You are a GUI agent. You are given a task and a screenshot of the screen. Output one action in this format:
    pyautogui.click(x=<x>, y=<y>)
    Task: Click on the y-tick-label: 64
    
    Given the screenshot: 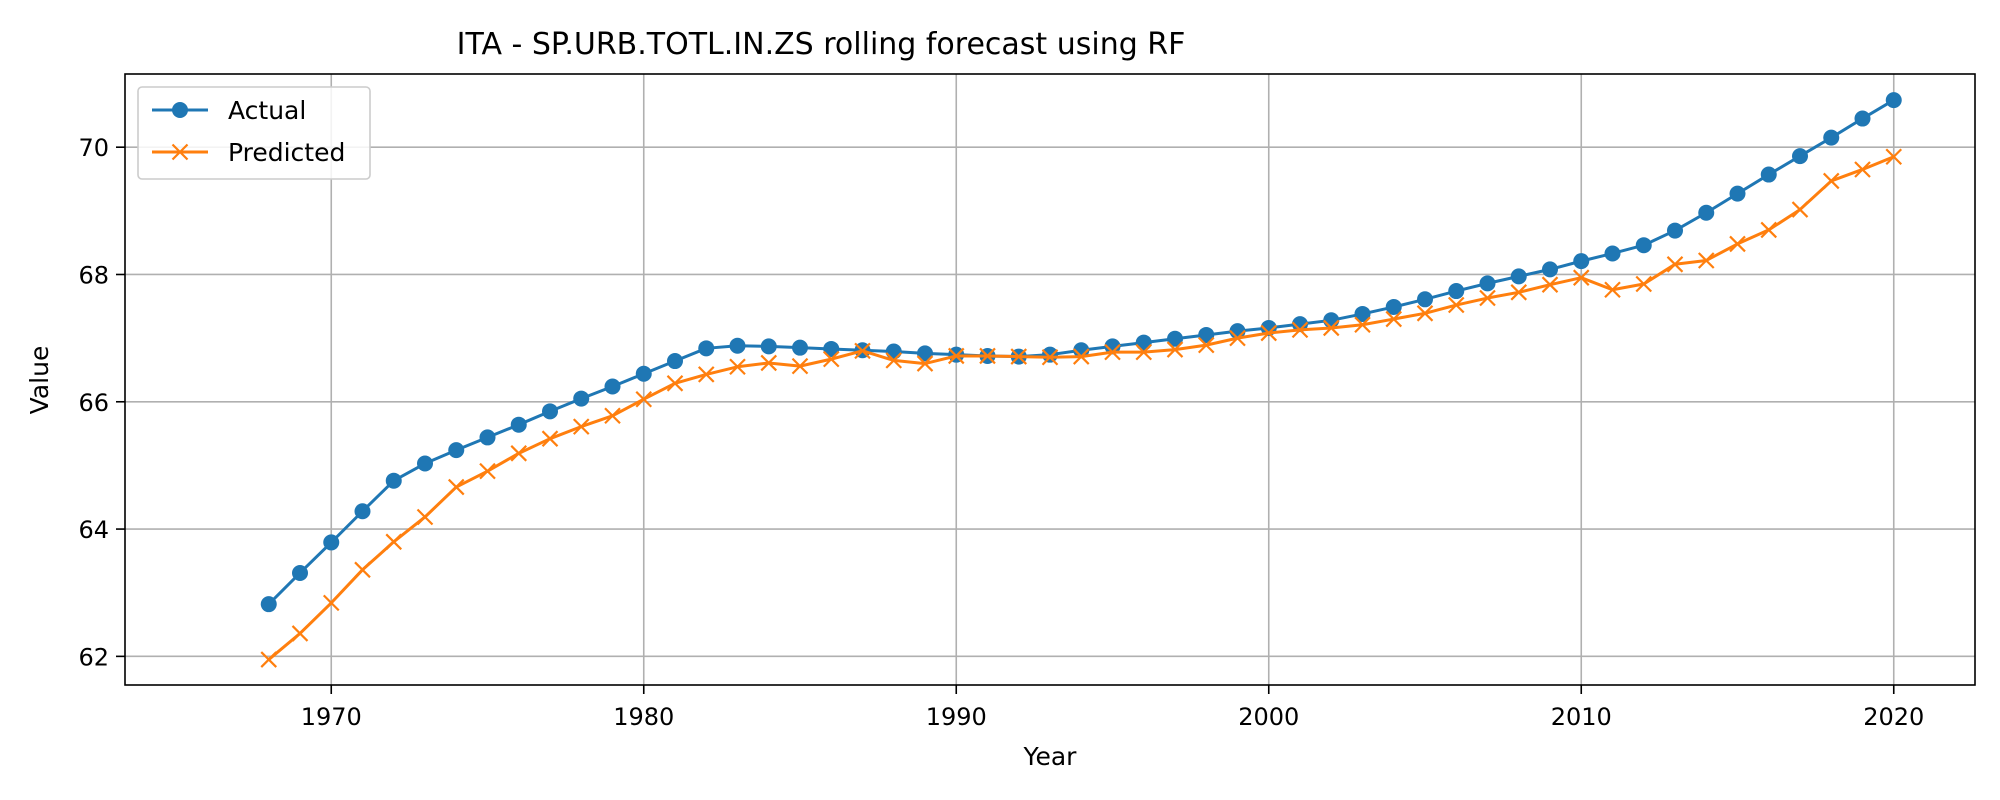 What is the action you would take?
    pyautogui.click(x=93, y=530)
    